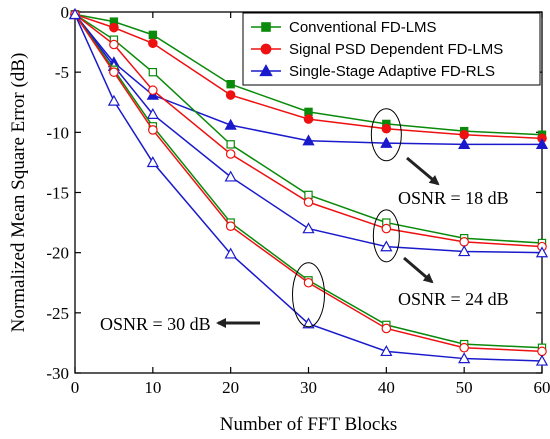 The width and height of the screenshot is (550, 439). What do you see at coordinates (18, 193) in the screenshot?
I see `y-axis-label: Normalized Mean Square Error (dB)` at bounding box center [18, 193].